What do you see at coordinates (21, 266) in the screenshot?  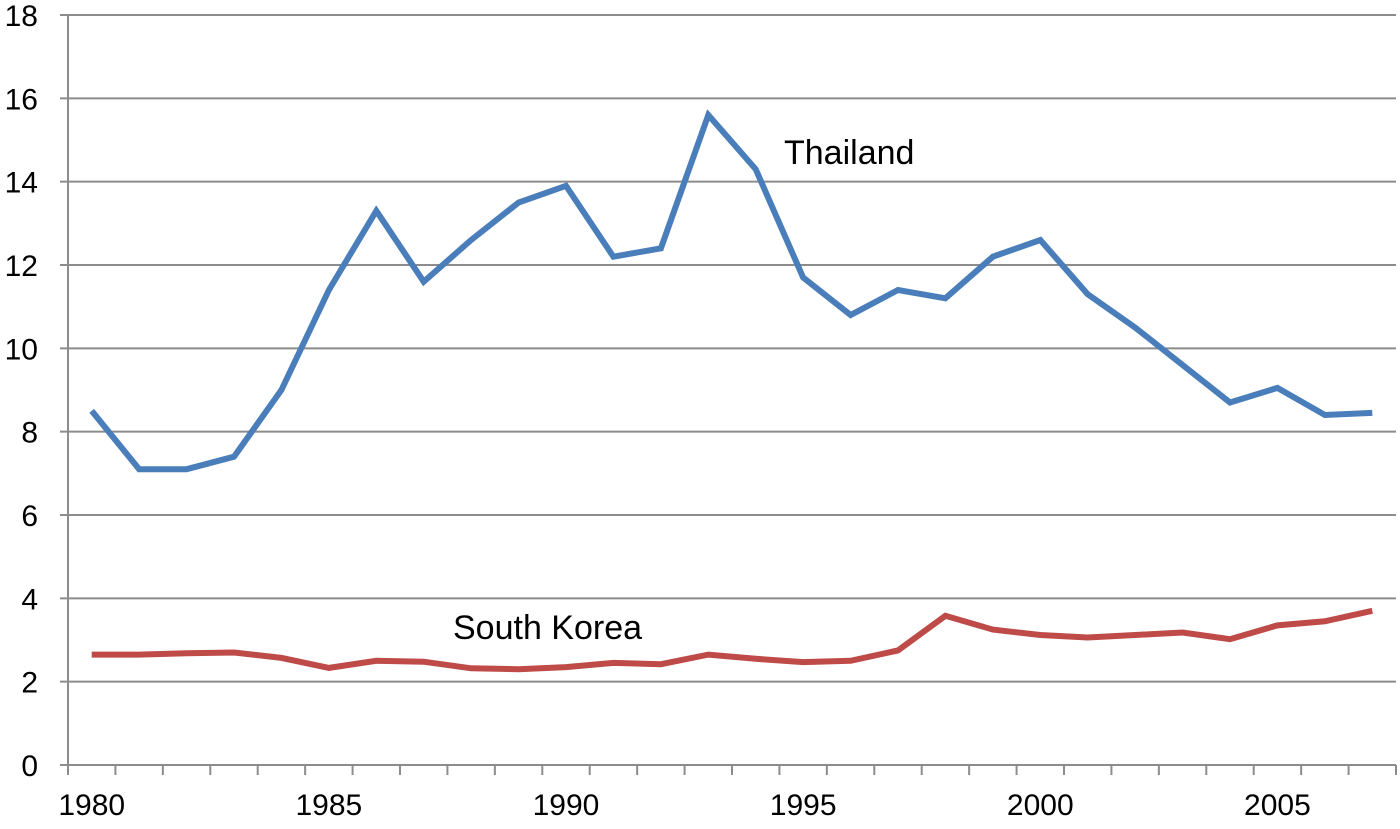 I see `y-tick-label: 12` at bounding box center [21, 266].